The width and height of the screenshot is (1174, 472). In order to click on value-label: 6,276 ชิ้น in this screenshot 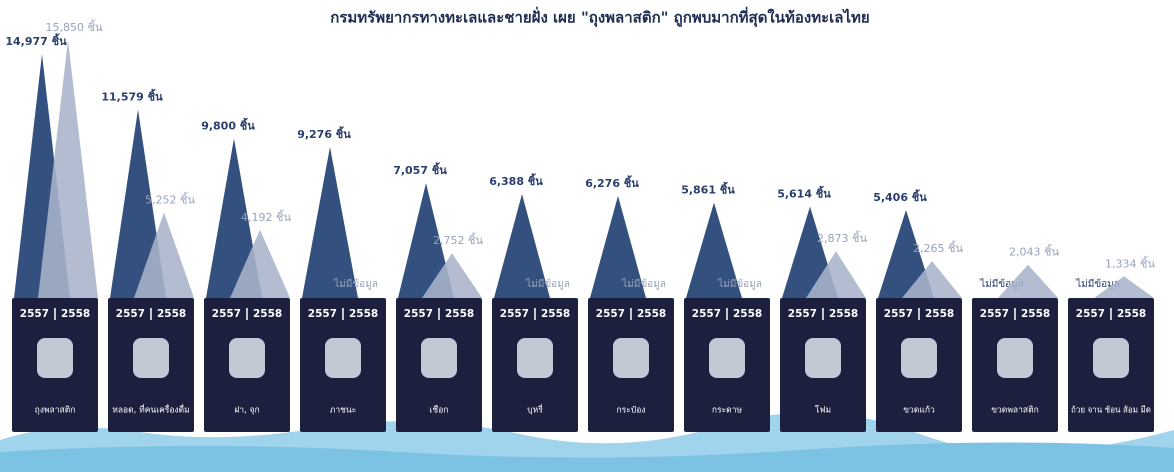, I will do `click(612, 182)`.